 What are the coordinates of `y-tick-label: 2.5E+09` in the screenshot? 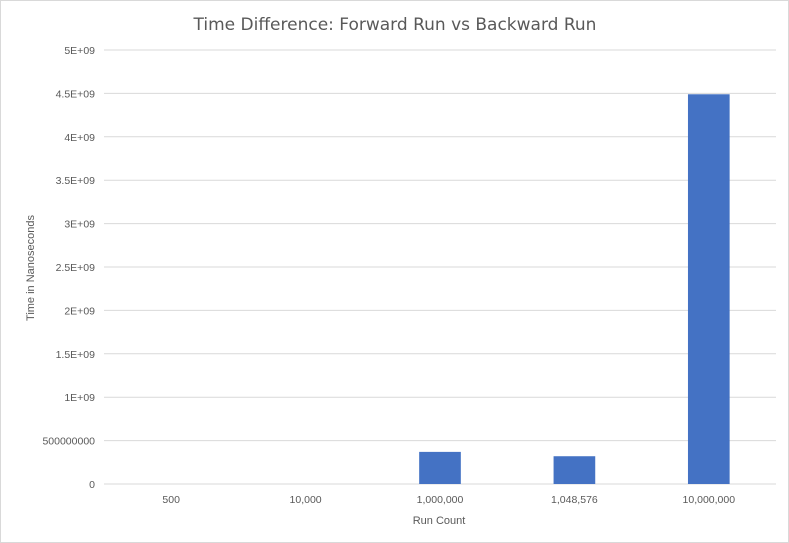 It's located at (76, 268).